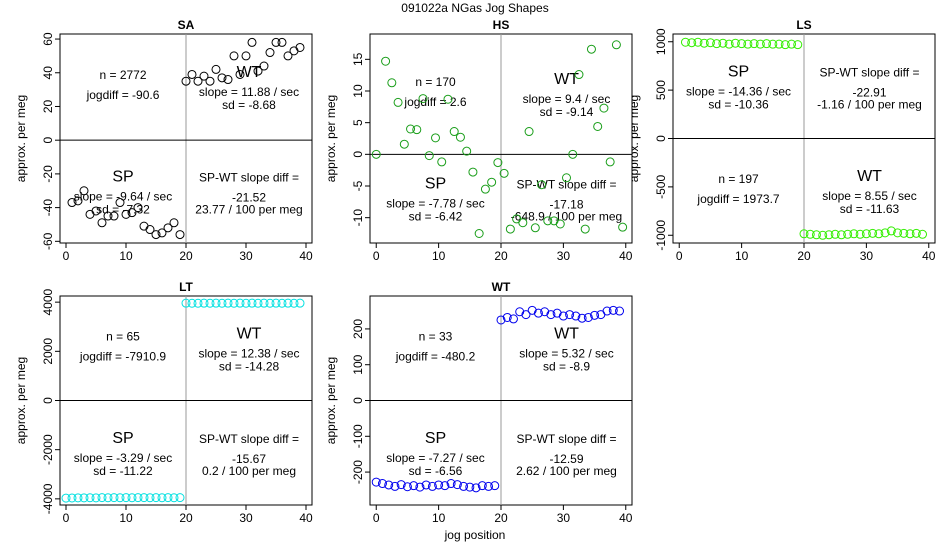 Image resolution: width=950 pixels, height=550 pixels. I want to click on lt-x-tick-label: 30, so click(246, 518).